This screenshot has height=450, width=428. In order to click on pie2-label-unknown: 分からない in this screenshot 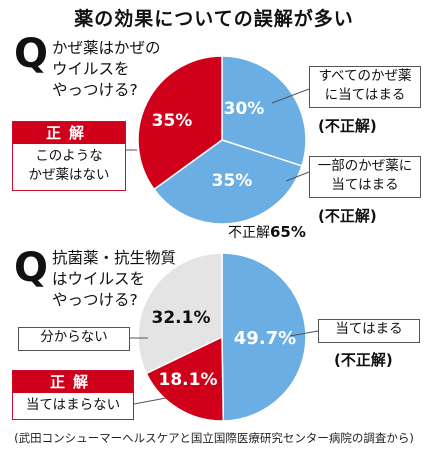, I will do `click(74, 339)`.